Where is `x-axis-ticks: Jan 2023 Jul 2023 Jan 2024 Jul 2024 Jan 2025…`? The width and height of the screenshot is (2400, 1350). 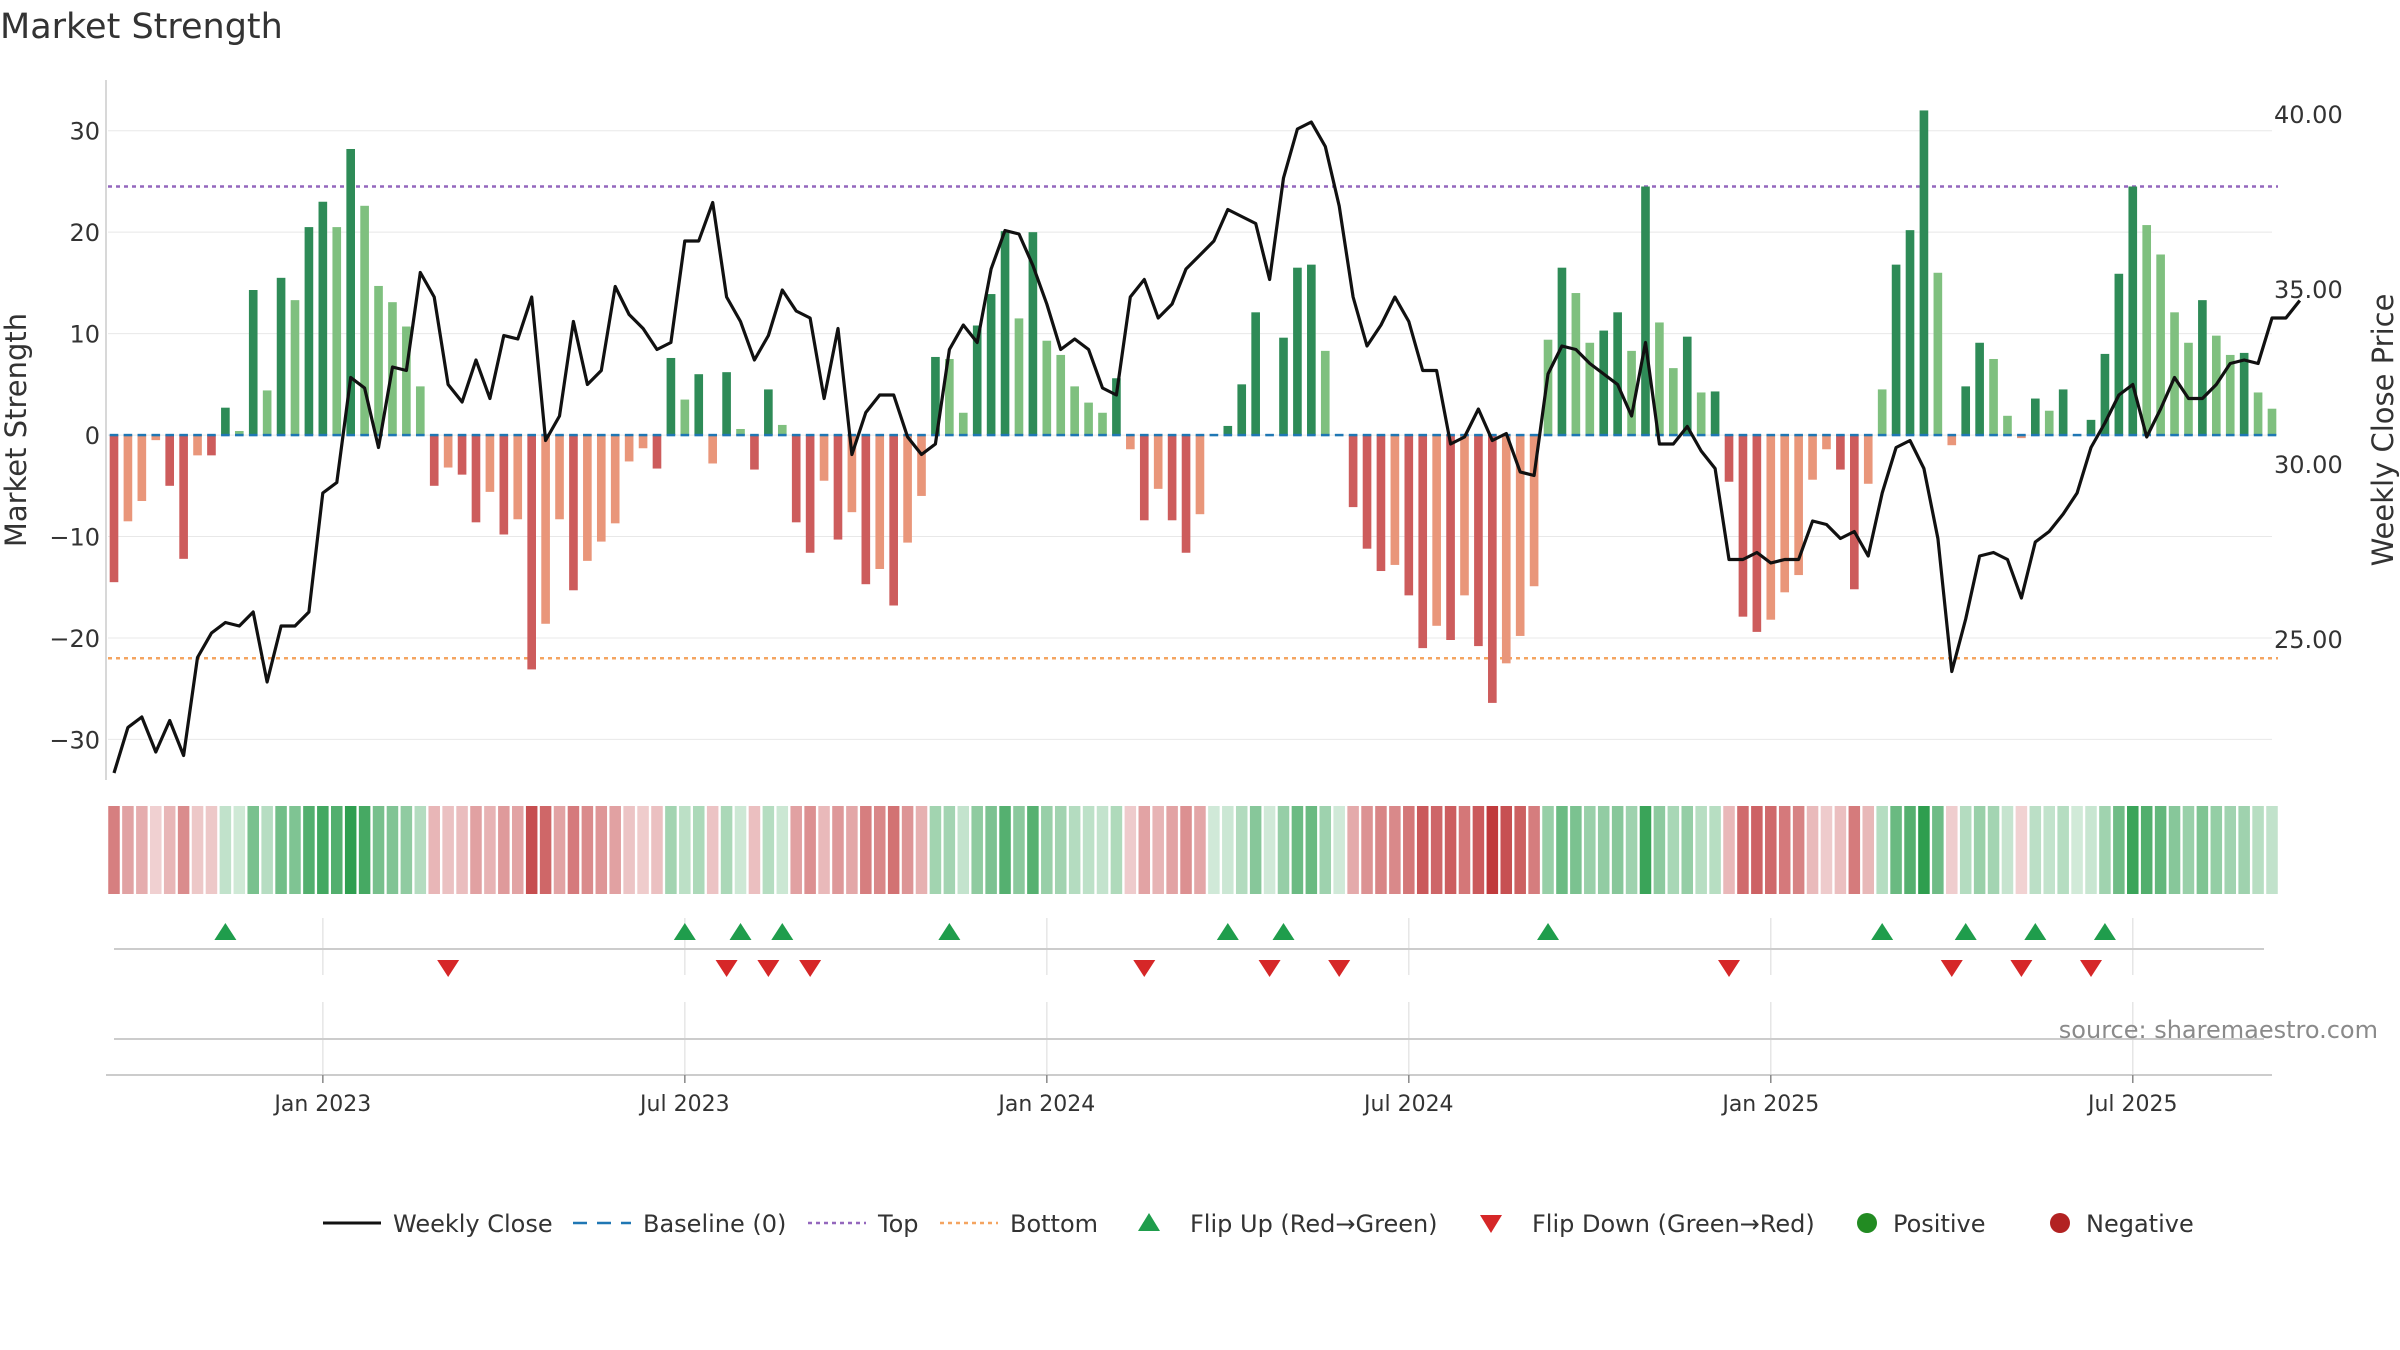 x-axis-ticks: Jan 2023 Jul 2023 Jan 2024 Jul 2024 Jan 2025… is located at coordinates (1189, 1095).